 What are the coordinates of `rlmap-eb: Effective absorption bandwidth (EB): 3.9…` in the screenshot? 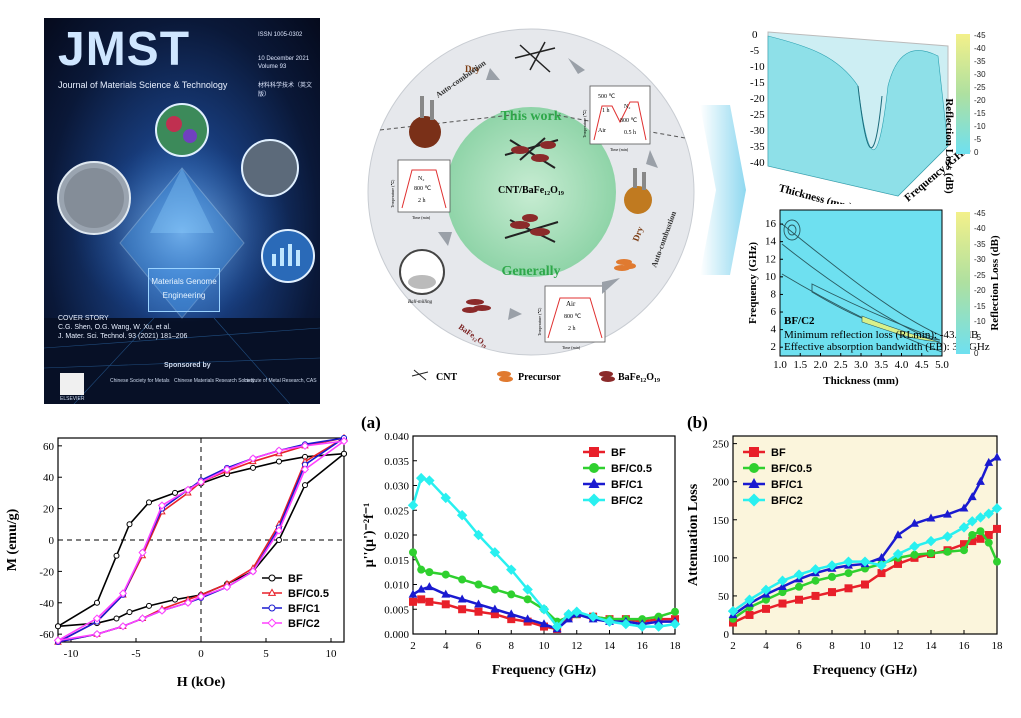 It's located at (887, 347).